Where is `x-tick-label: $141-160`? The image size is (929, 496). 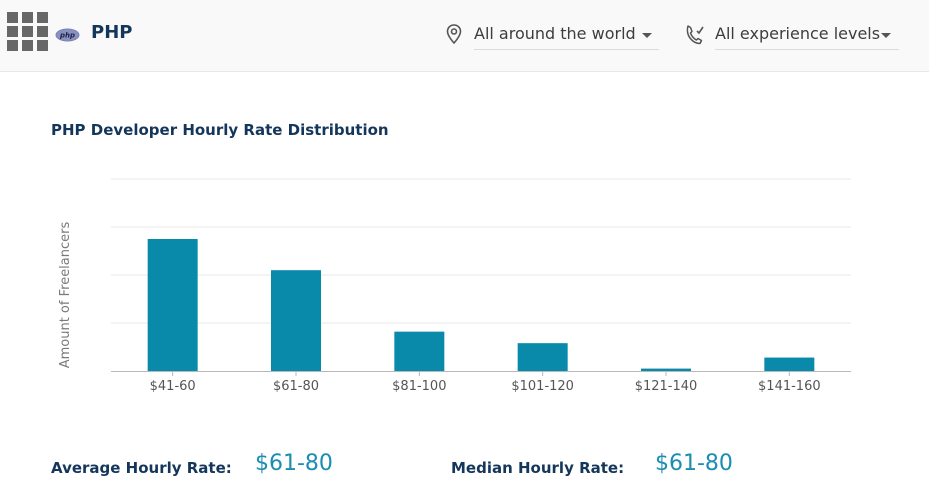 x-tick-label: $141-160 is located at coordinates (789, 386).